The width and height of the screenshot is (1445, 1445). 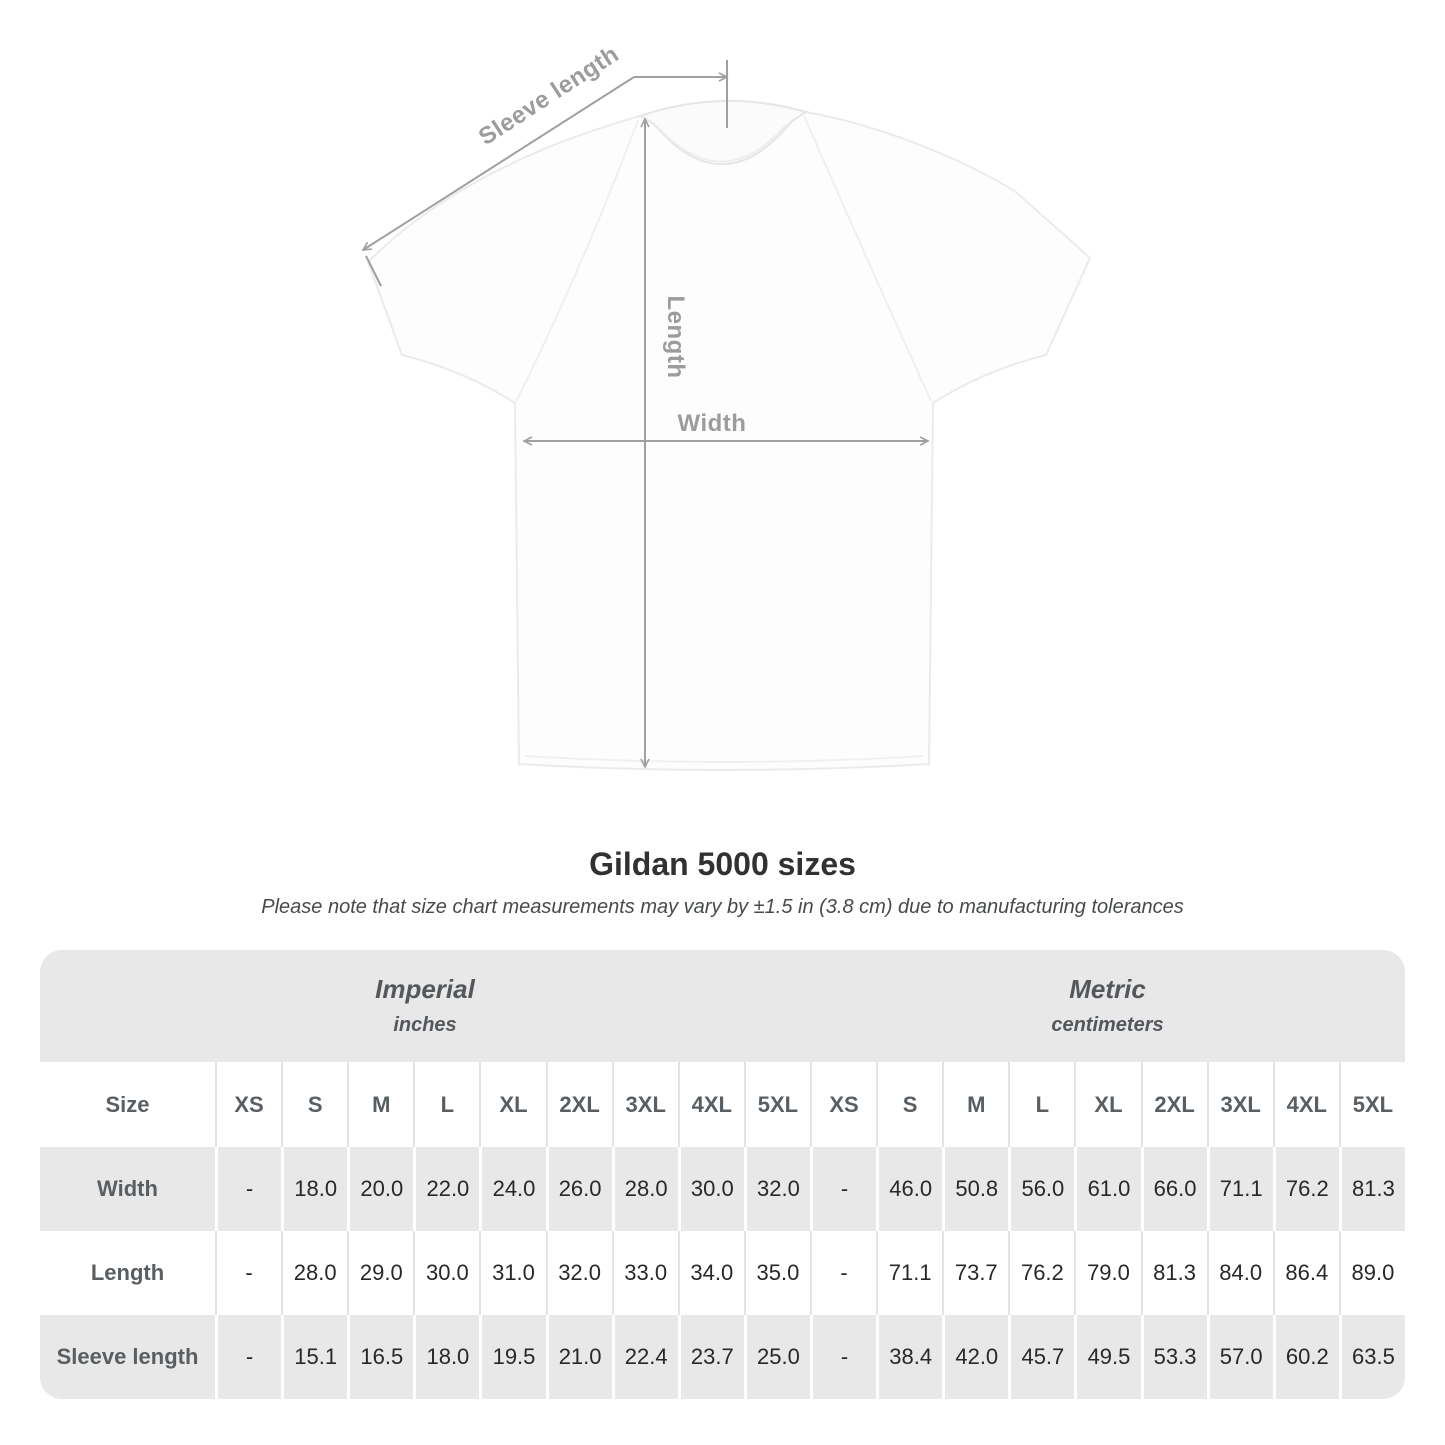 What do you see at coordinates (909, 1357) in the screenshot?
I see `measurement-cell: 38.4` at bounding box center [909, 1357].